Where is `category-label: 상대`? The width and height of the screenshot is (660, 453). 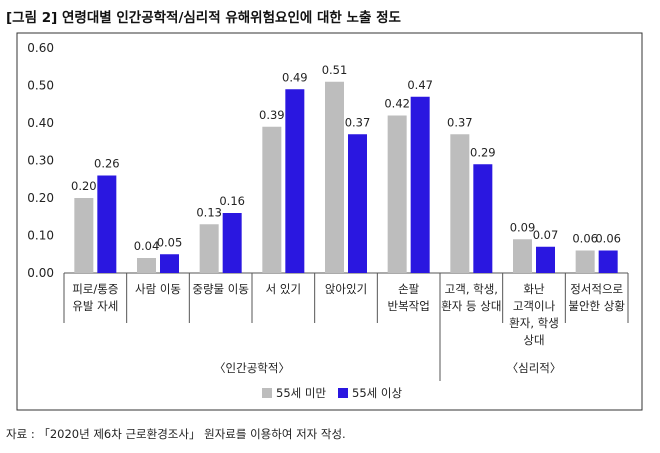 category-label: 상대 is located at coordinates (533, 340).